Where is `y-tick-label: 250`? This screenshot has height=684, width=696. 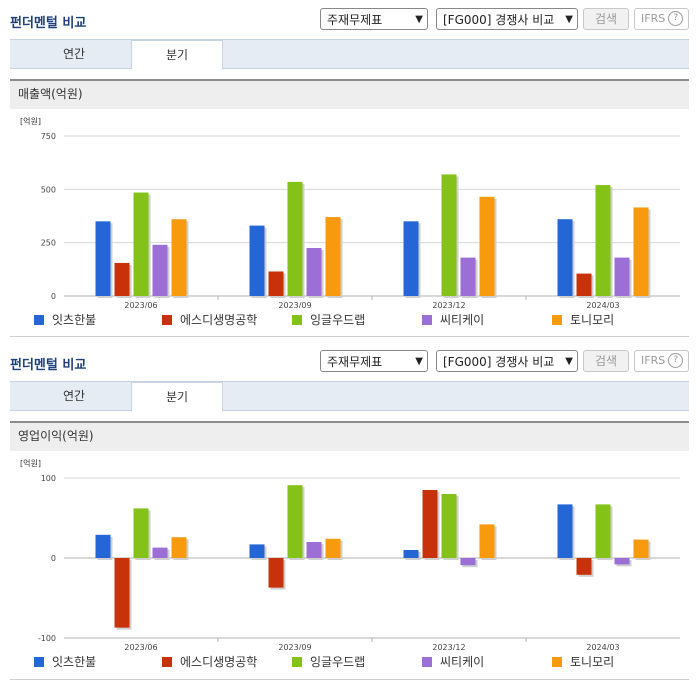 y-tick-label: 250 is located at coordinates (48, 243).